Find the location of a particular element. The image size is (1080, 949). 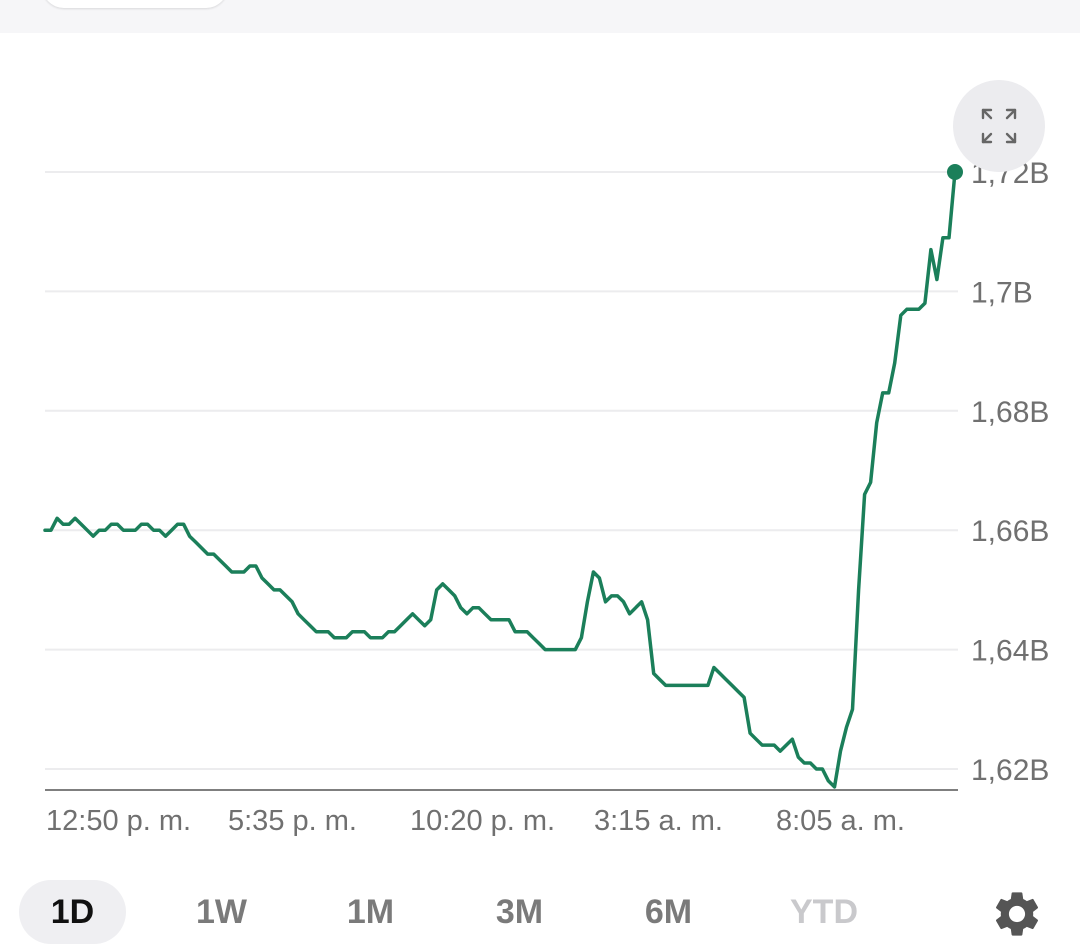

range-tab-6m: 6M is located at coordinates (668, 912).